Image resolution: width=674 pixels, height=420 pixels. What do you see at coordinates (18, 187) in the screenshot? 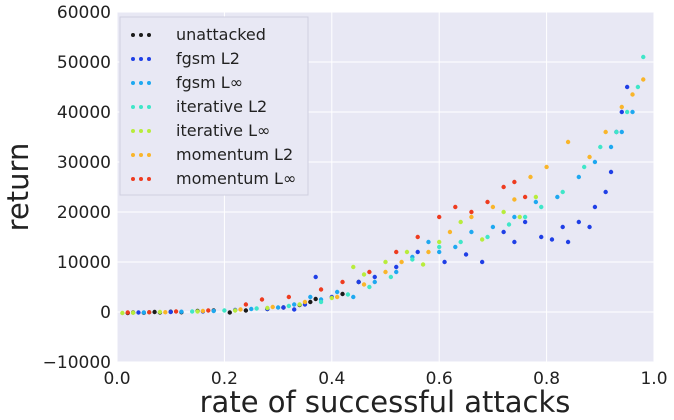
I see `y-axis-label: return` at bounding box center [18, 187].